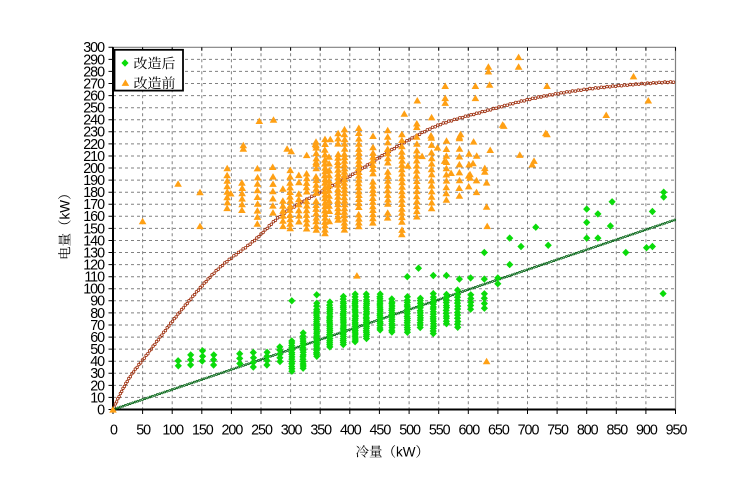 The width and height of the screenshot is (750, 500). I want to click on svg-text: 400, so click(351, 431).